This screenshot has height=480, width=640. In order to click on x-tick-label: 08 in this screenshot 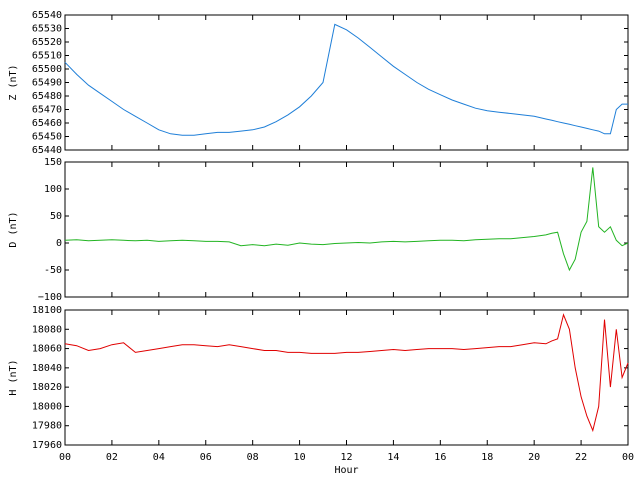, I will do `click(253, 457)`.